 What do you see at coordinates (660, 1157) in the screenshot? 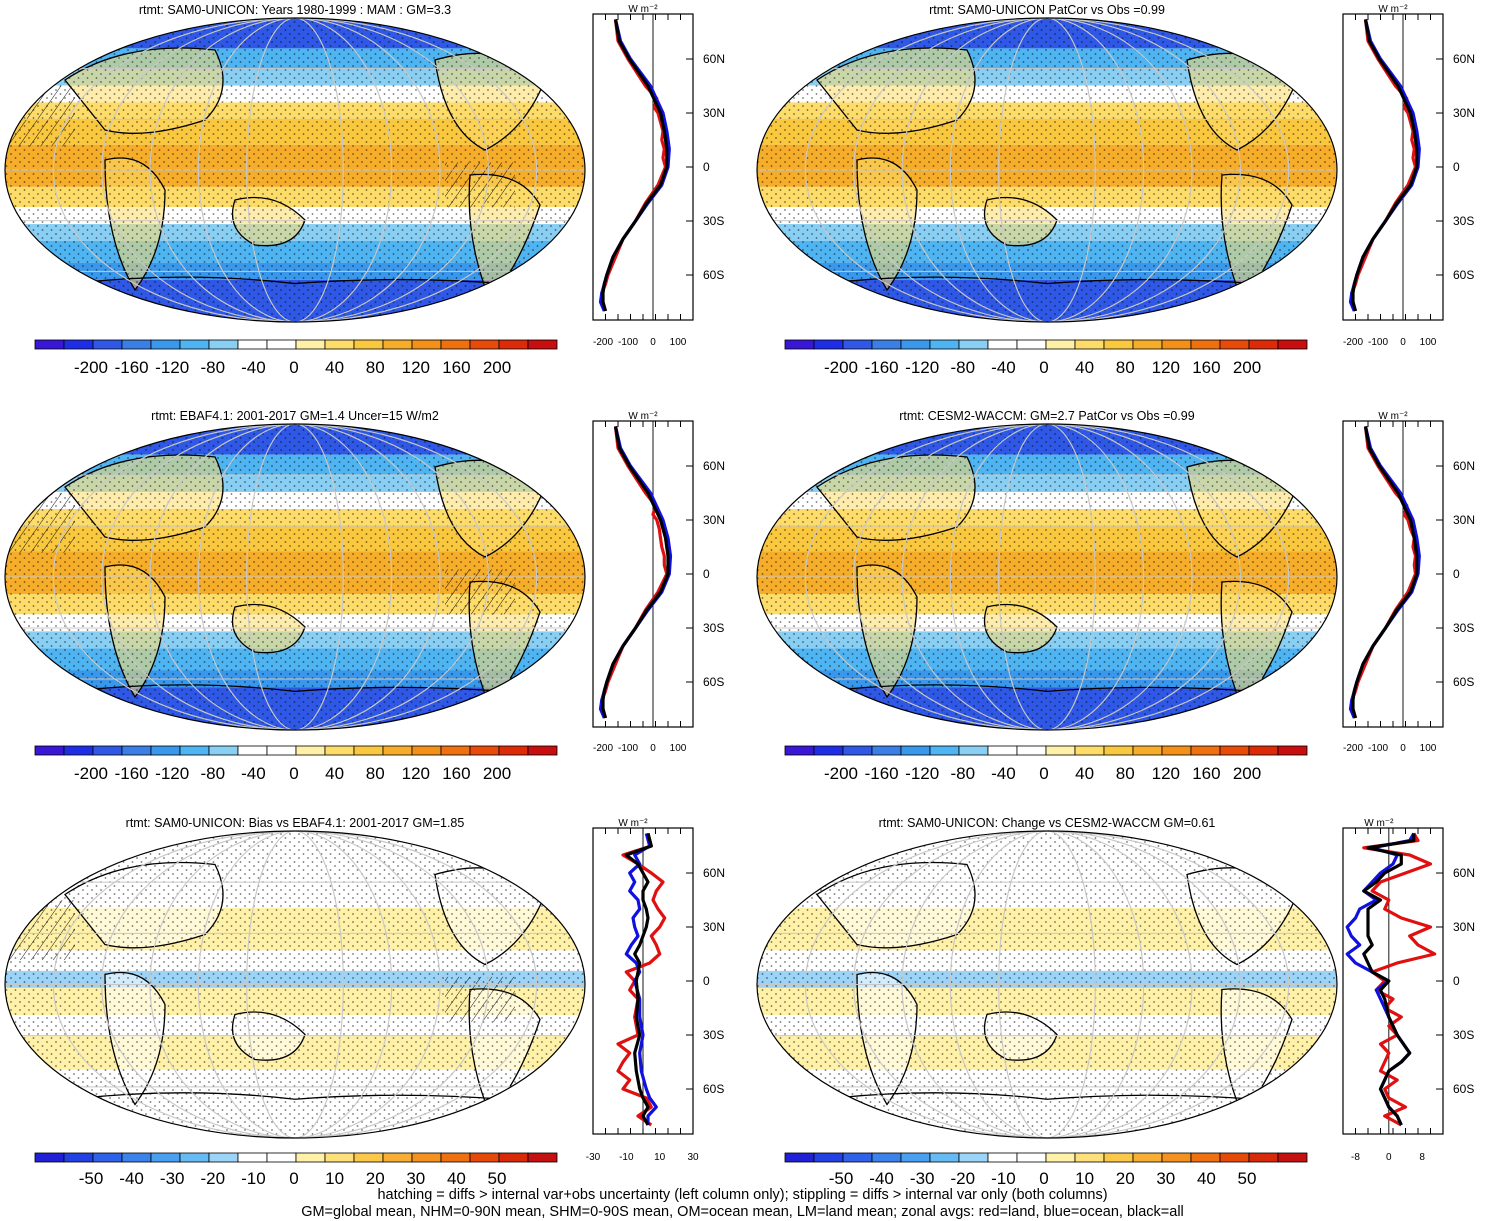
I see `x-tick-label: 10` at bounding box center [660, 1157].